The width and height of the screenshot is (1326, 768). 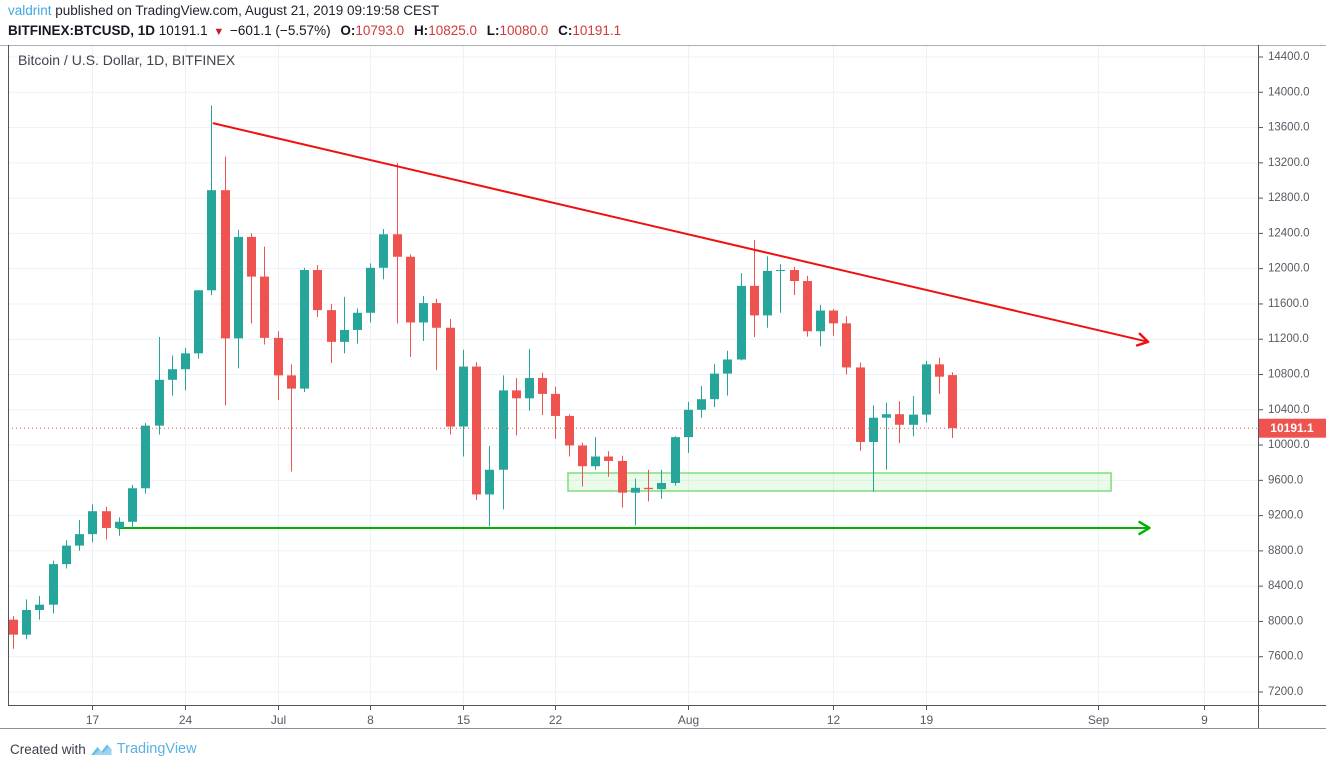 I want to click on chart-title: Bitcoin / U.S. Dollar, 1D, BITFINEX, so click(x=127, y=60).